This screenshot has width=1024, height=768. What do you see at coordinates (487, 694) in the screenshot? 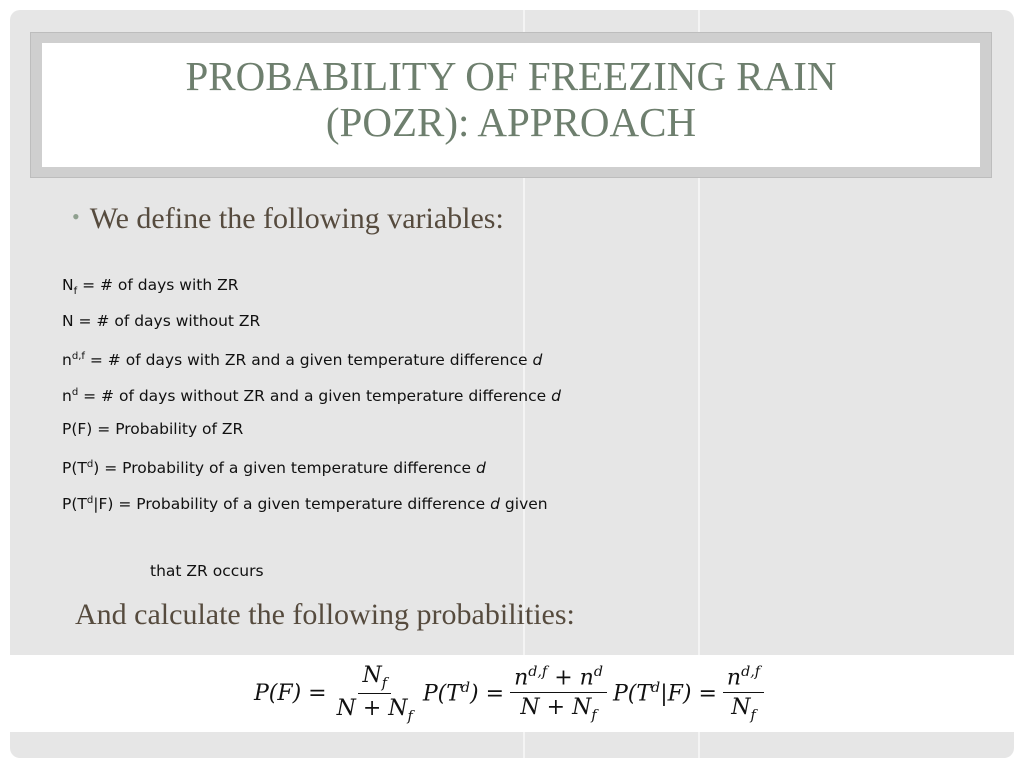
I see `text-run: ) =` at bounding box center [487, 694].